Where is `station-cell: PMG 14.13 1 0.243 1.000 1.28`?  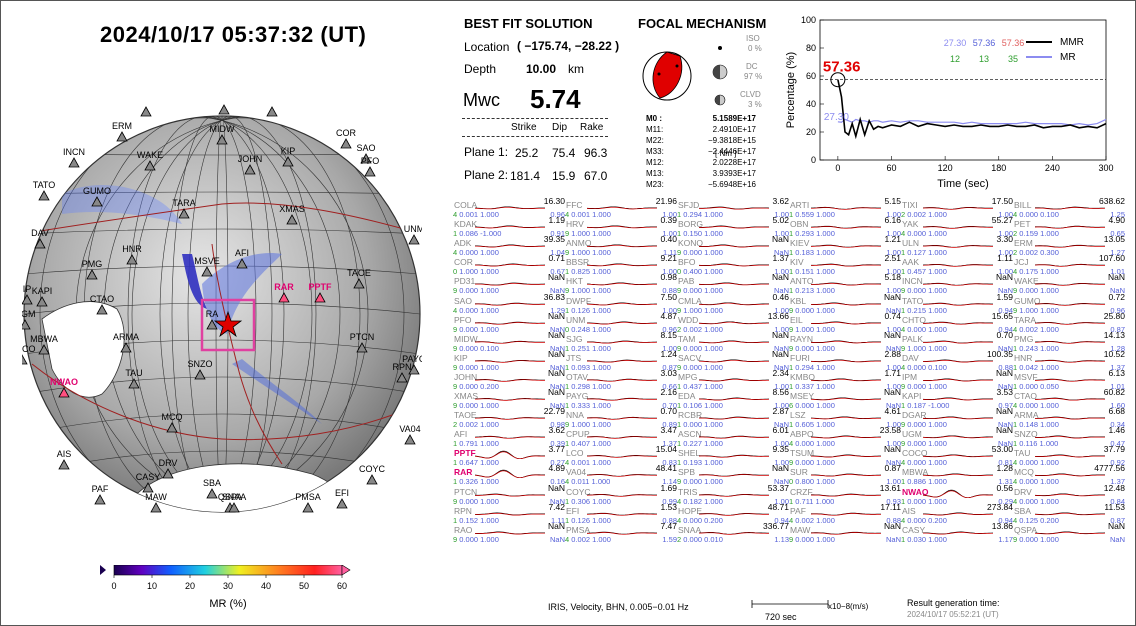
station-cell: PMG 14.13 1 0.243 1.000 1.28 is located at coordinates (1069, 341).